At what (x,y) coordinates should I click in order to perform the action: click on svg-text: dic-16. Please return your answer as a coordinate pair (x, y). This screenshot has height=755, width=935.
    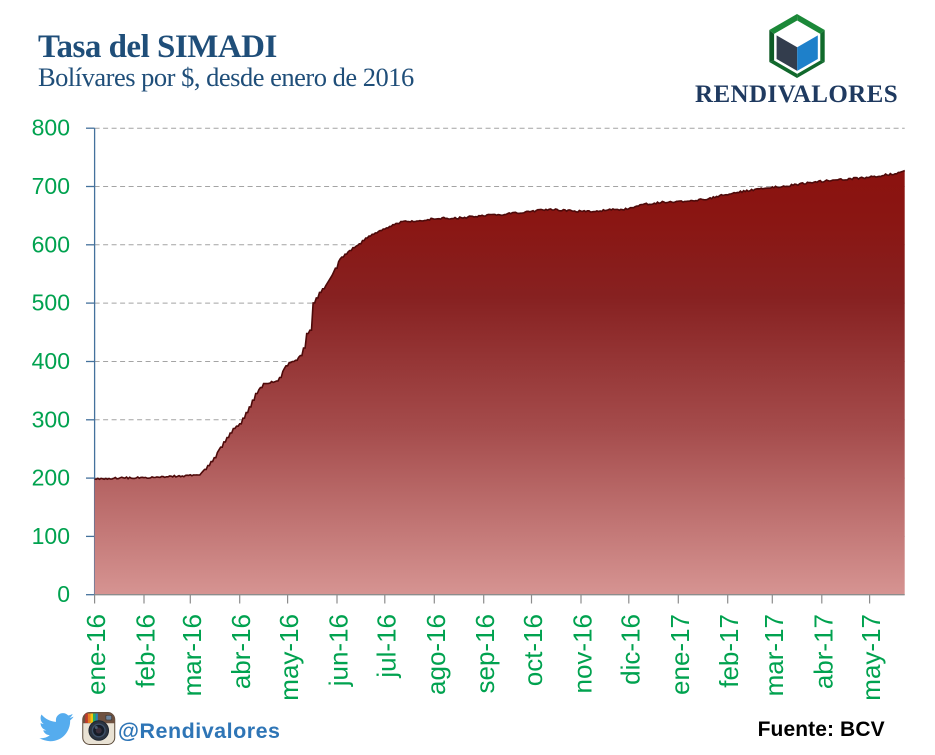
    Looking at the image, I should click on (630, 649).